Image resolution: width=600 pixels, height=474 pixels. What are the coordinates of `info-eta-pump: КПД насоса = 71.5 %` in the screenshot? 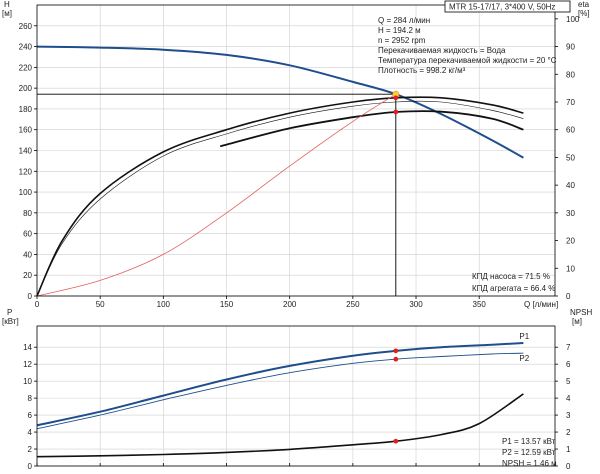 It's located at (511, 276).